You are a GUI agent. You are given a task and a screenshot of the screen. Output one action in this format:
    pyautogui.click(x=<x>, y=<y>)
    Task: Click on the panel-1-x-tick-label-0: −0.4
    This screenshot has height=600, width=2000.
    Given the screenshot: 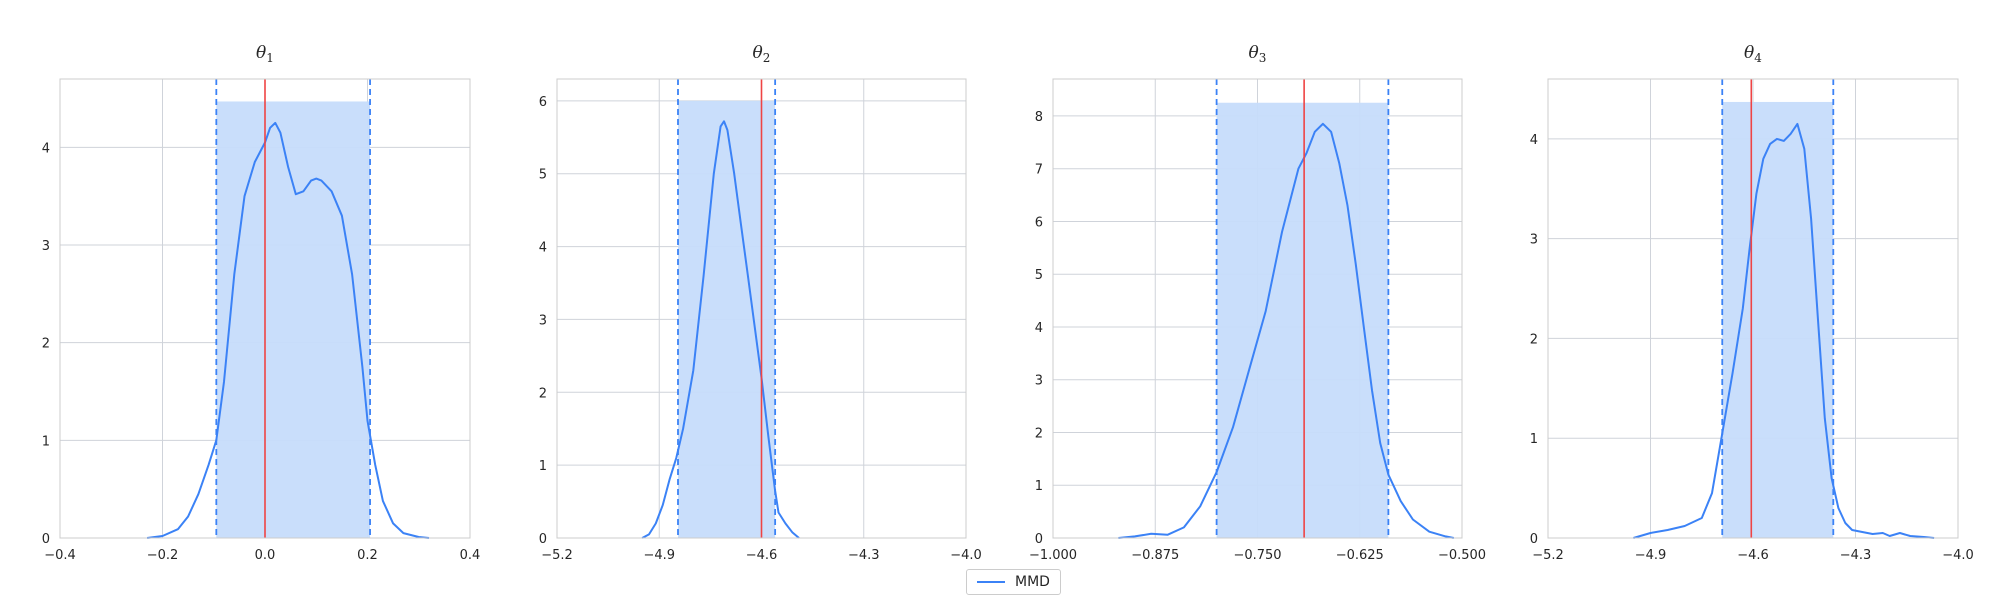 What is the action you would take?
    pyautogui.click(x=60, y=555)
    